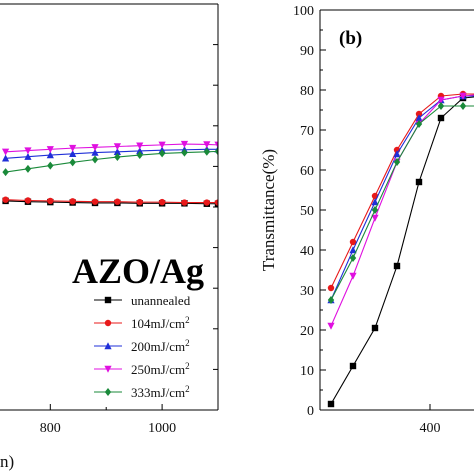 This screenshot has width=474, height=474. I want to click on y-tick-label: 90, so click(307, 51).